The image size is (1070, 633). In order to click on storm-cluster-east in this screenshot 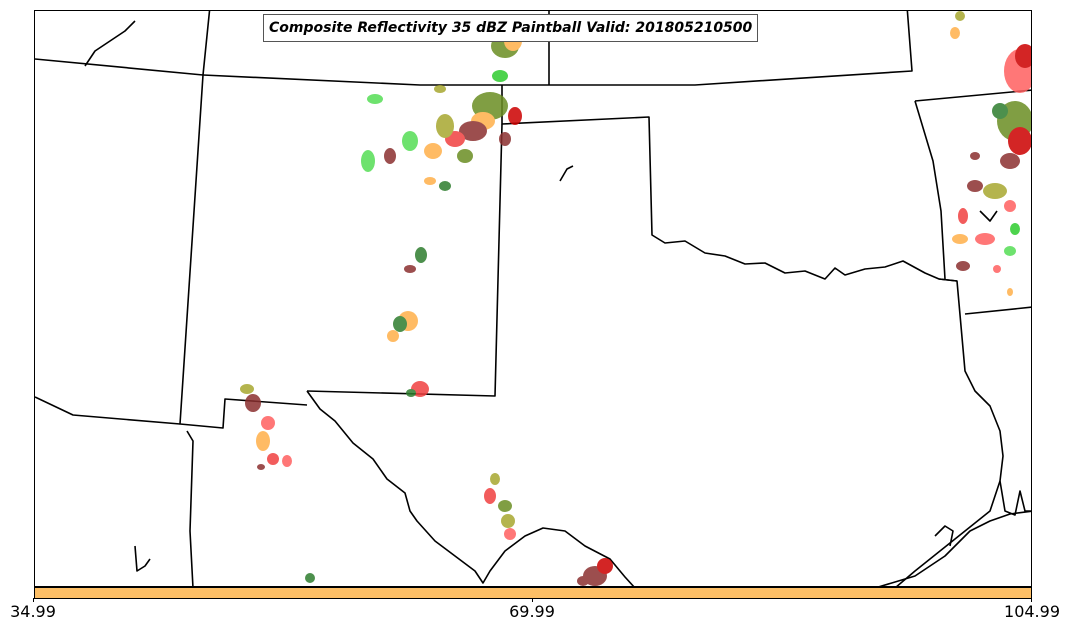, I will do `click(990, 153)`.